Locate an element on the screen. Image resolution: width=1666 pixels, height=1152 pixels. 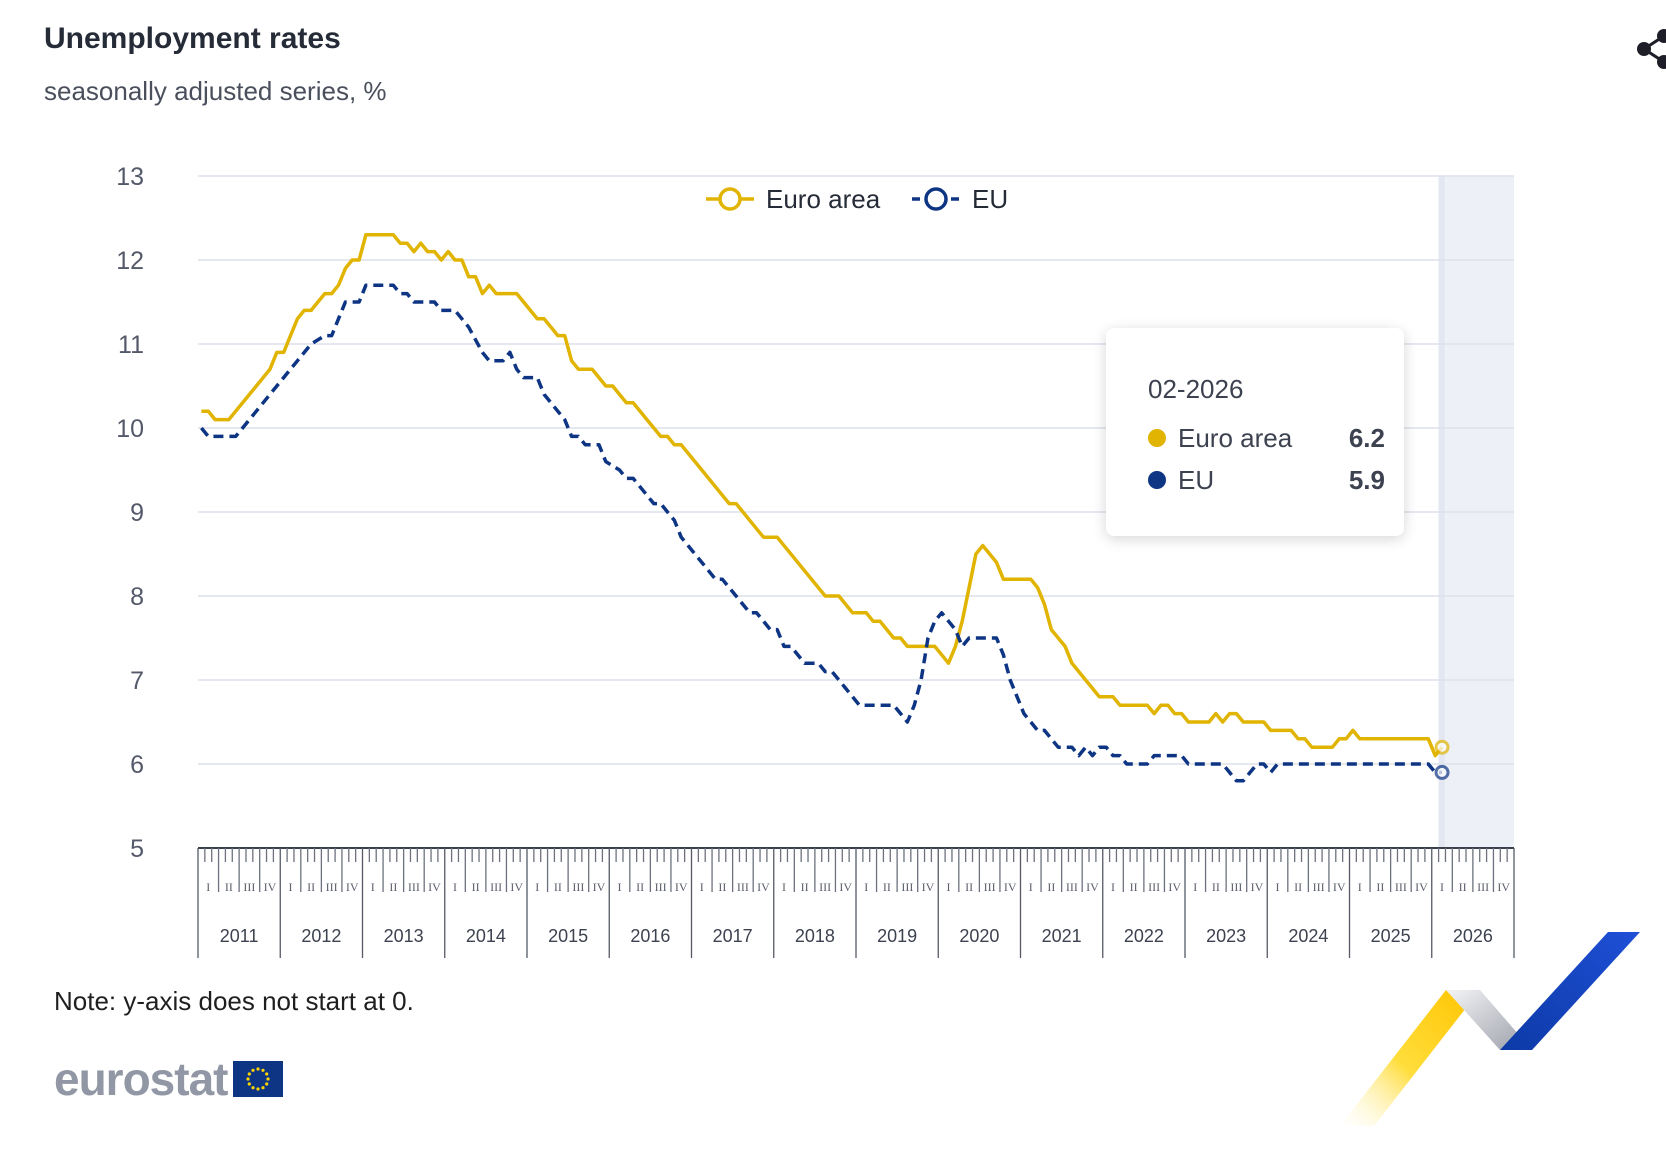
year-label: 2013 is located at coordinates (404, 936).